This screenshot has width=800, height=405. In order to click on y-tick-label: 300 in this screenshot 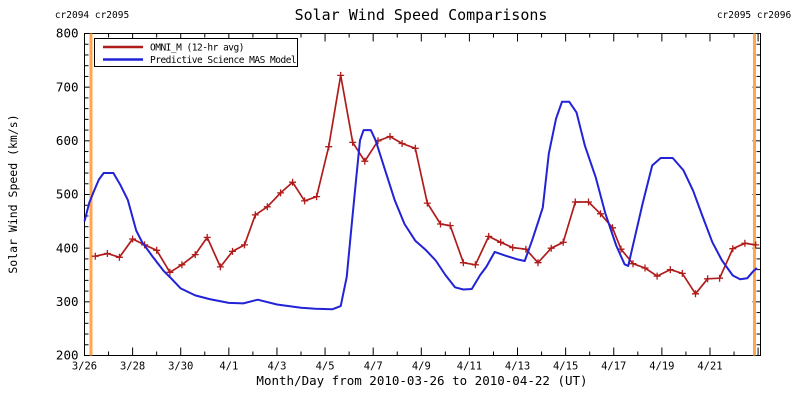, I will do `click(67, 301)`.